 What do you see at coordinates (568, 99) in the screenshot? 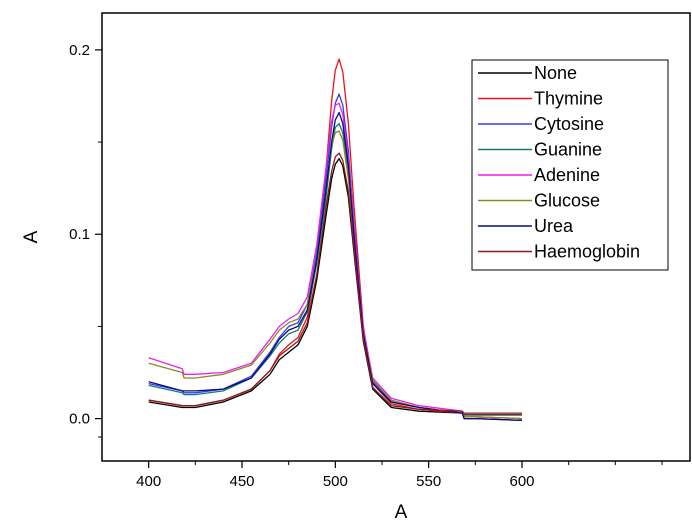
I see `legend-label: Thymine` at bounding box center [568, 99].